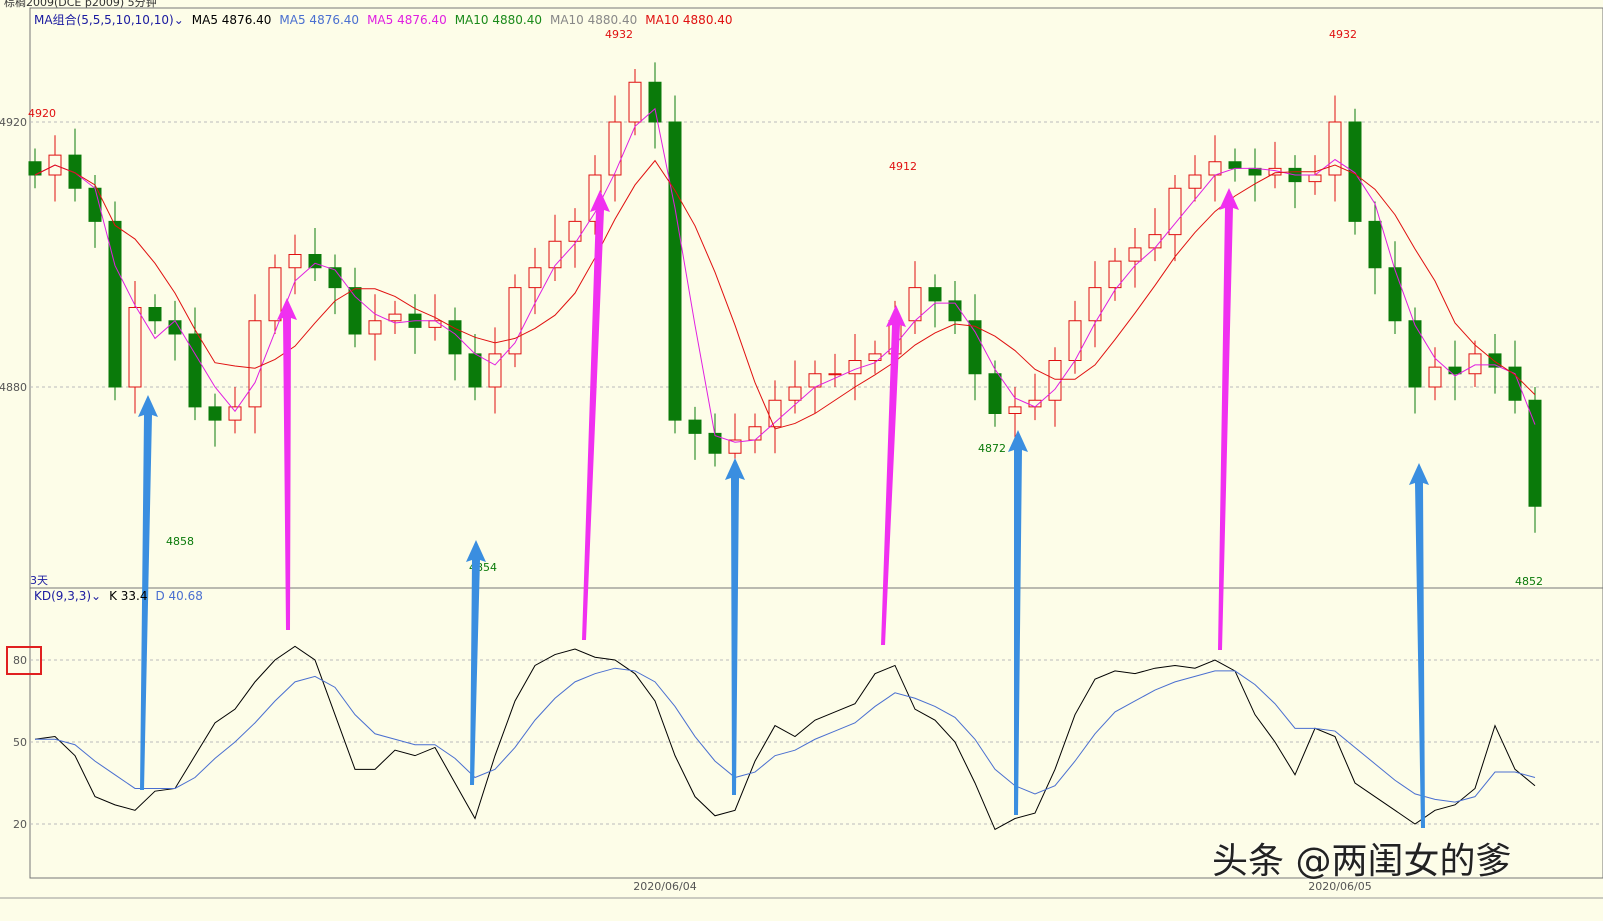  Describe the element at coordinates (68, 596) in the screenshot. I see `kd-selector: KD(9,3,3)⌄` at that location.